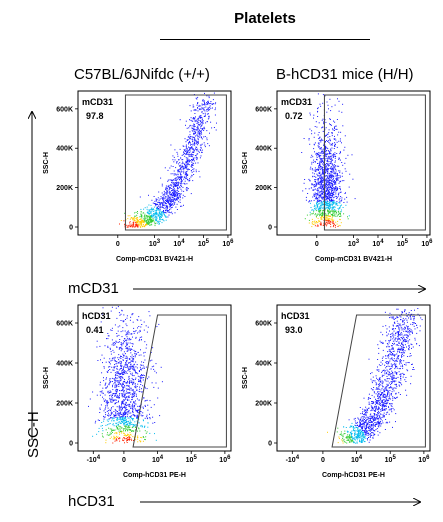 This screenshot has height=522, width=443. What do you see at coordinates (95, 330) in the screenshot?
I see `gate-percent-label: 0.41` at bounding box center [95, 330].